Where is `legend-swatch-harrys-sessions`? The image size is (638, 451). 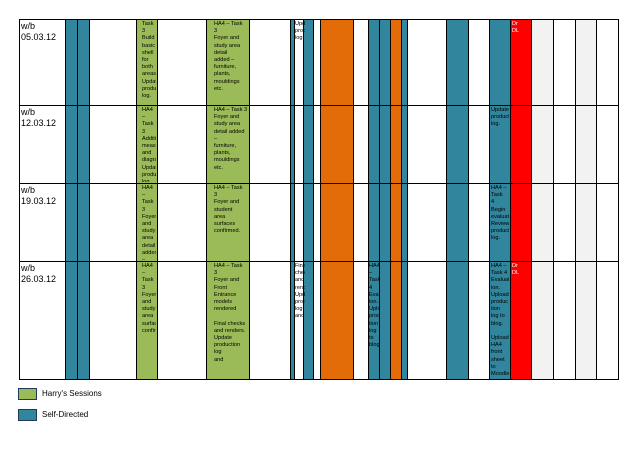
legend-swatch-harrys-sessions is located at coordinates (27, 394).